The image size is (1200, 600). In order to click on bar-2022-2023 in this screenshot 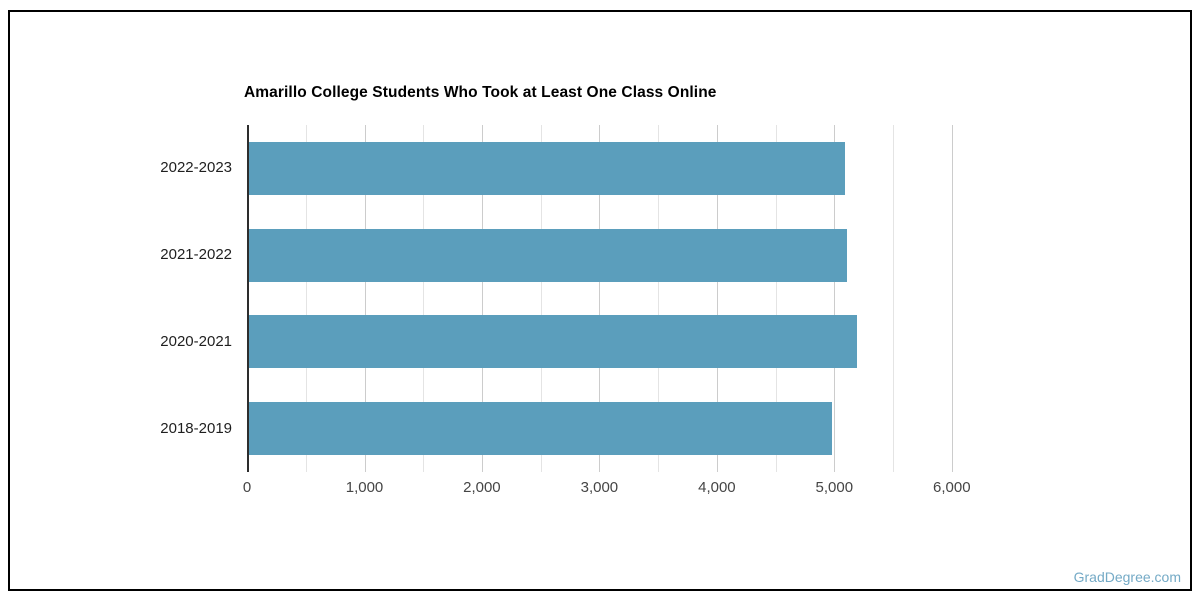, I will do `click(547, 168)`.